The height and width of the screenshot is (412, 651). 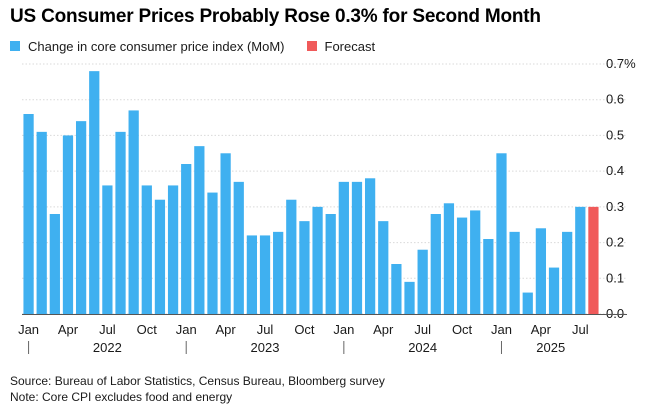 What do you see at coordinates (615, 170) in the screenshot?
I see `y-tick-label: 0.4` at bounding box center [615, 170].